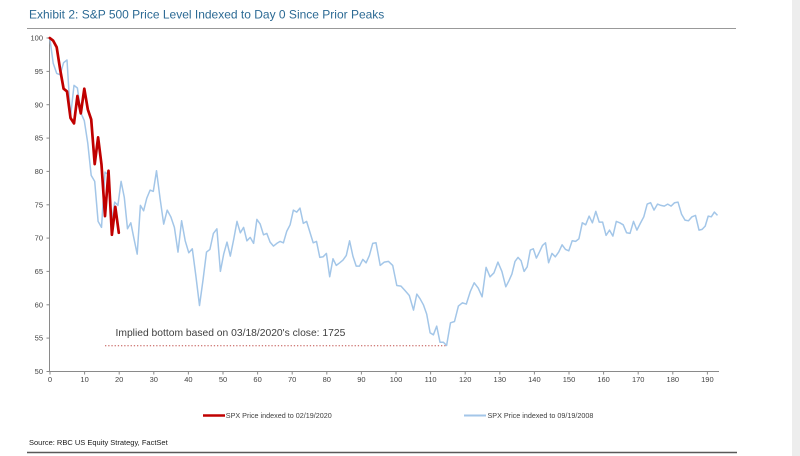  What do you see at coordinates (465, 379) in the screenshot?
I see `svg-text: 120` at bounding box center [465, 379].